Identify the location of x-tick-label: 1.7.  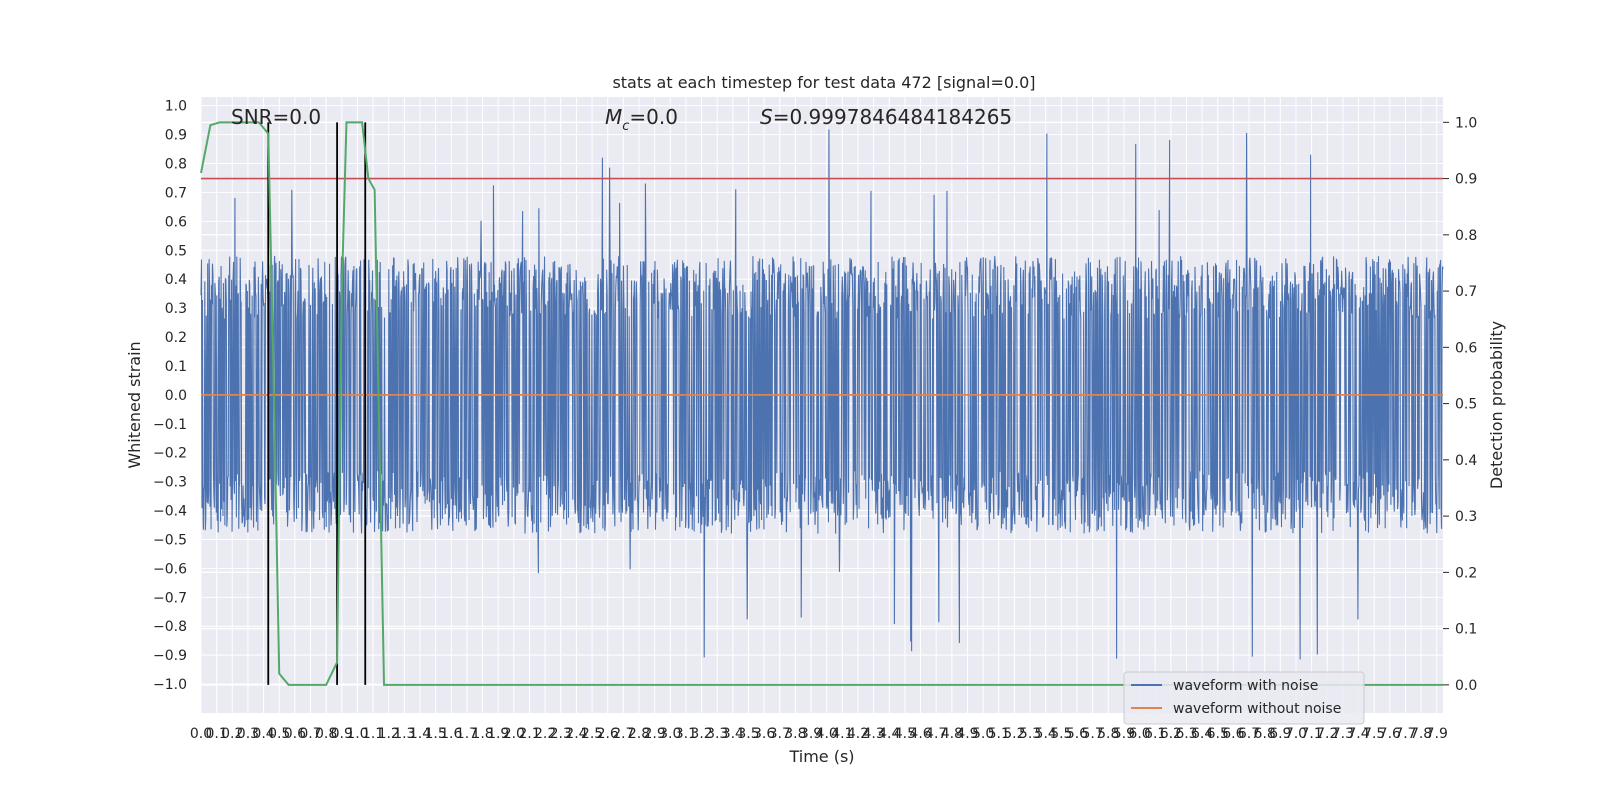
(467, 734).